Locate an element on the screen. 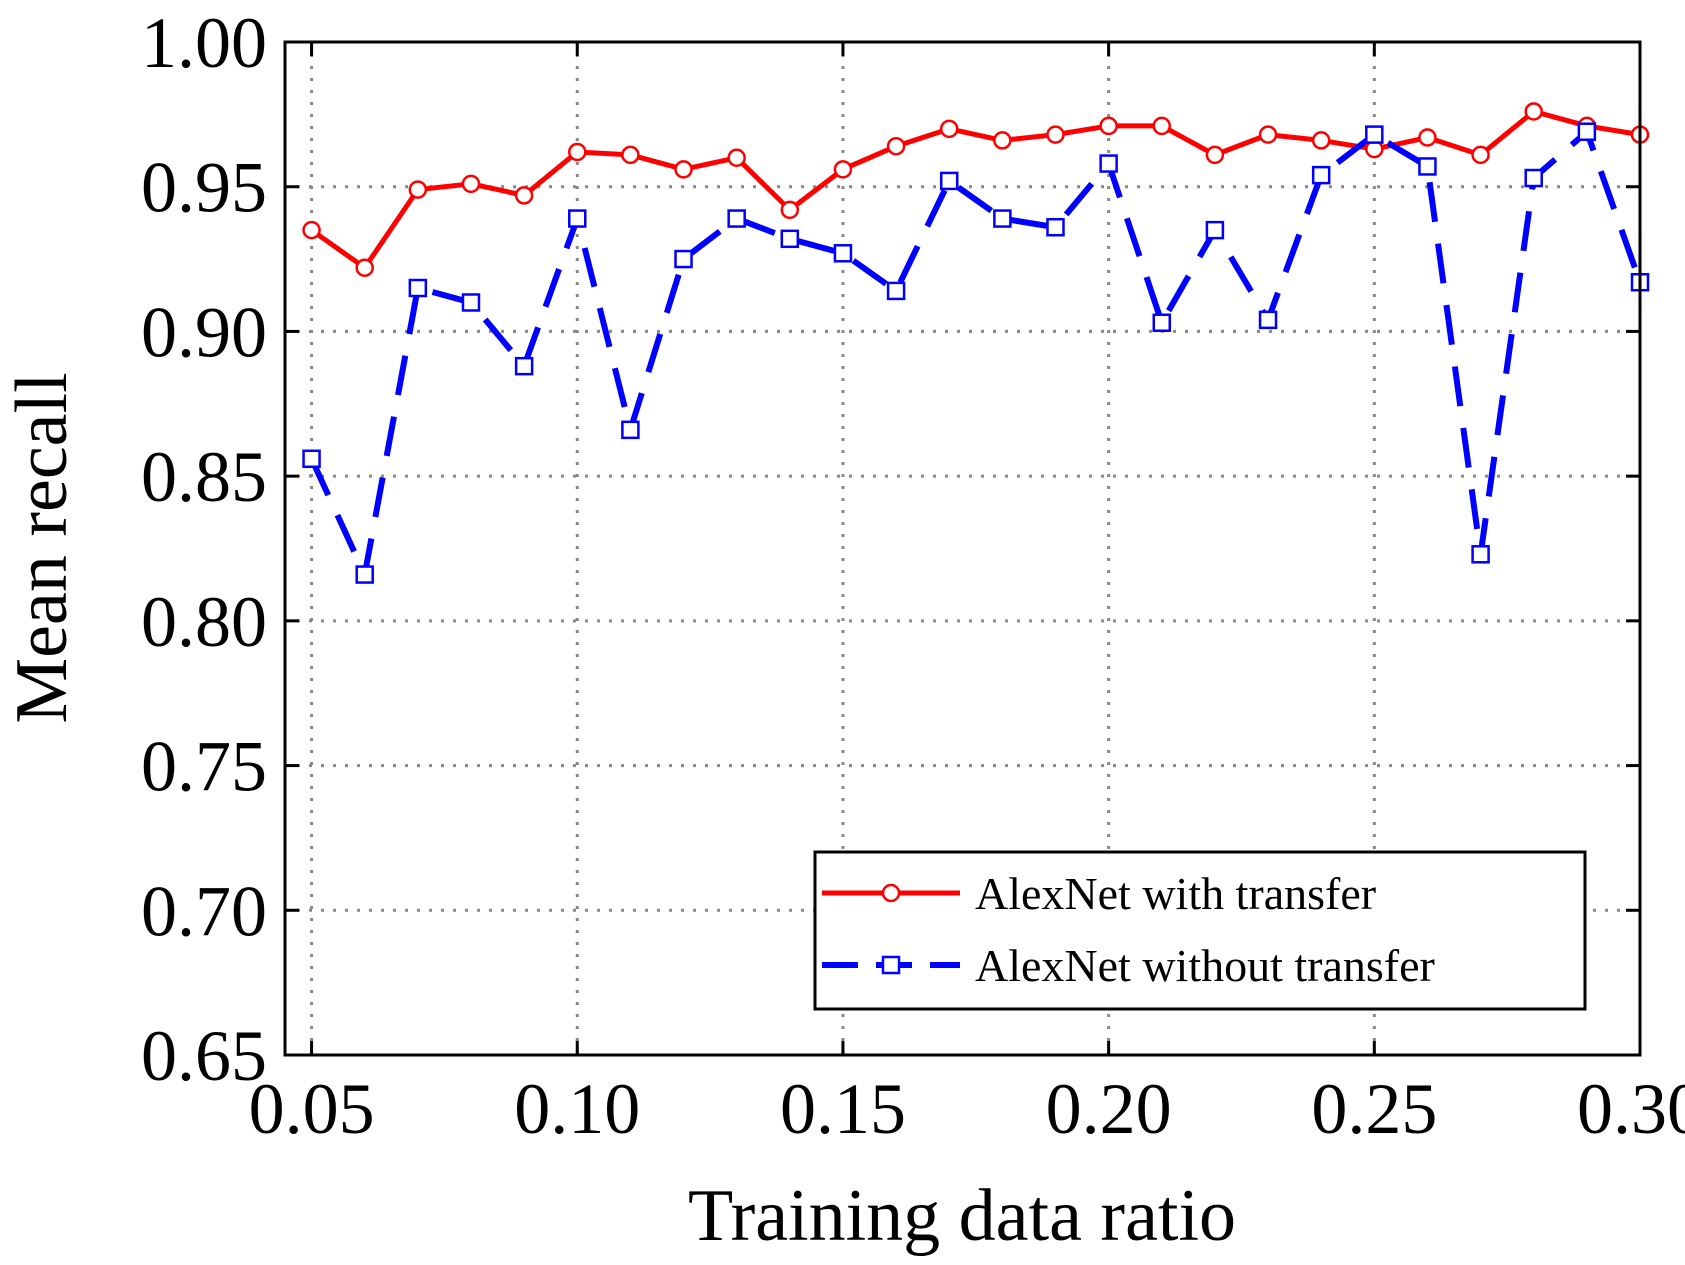 The width and height of the screenshot is (1685, 1265). y-tick-label: 0.90 is located at coordinates (204, 332).